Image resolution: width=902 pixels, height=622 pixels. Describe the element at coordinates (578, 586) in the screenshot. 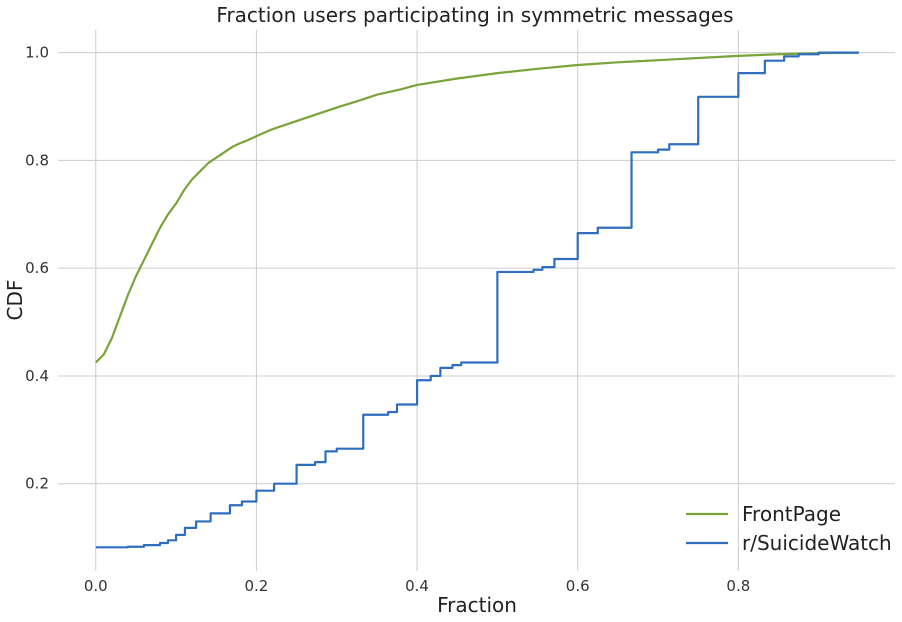

I see `x-tick-label: 0.6` at that location.